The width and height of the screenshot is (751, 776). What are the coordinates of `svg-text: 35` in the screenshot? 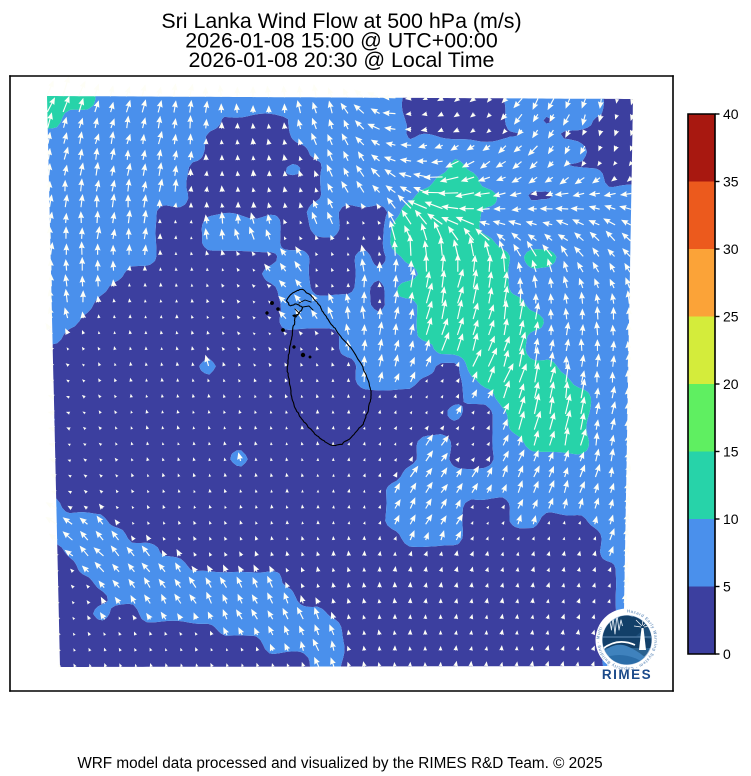 It's located at (731, 182).